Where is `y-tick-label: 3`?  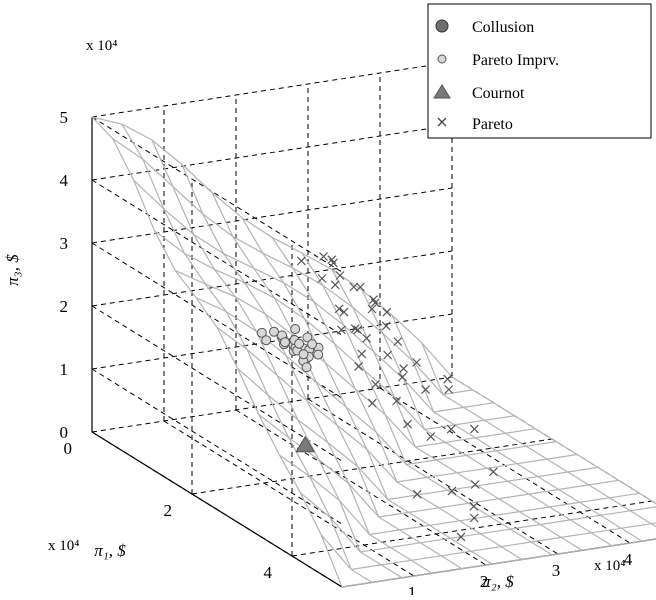
y-tick-label: 3 is located at coordinates (556, 570).